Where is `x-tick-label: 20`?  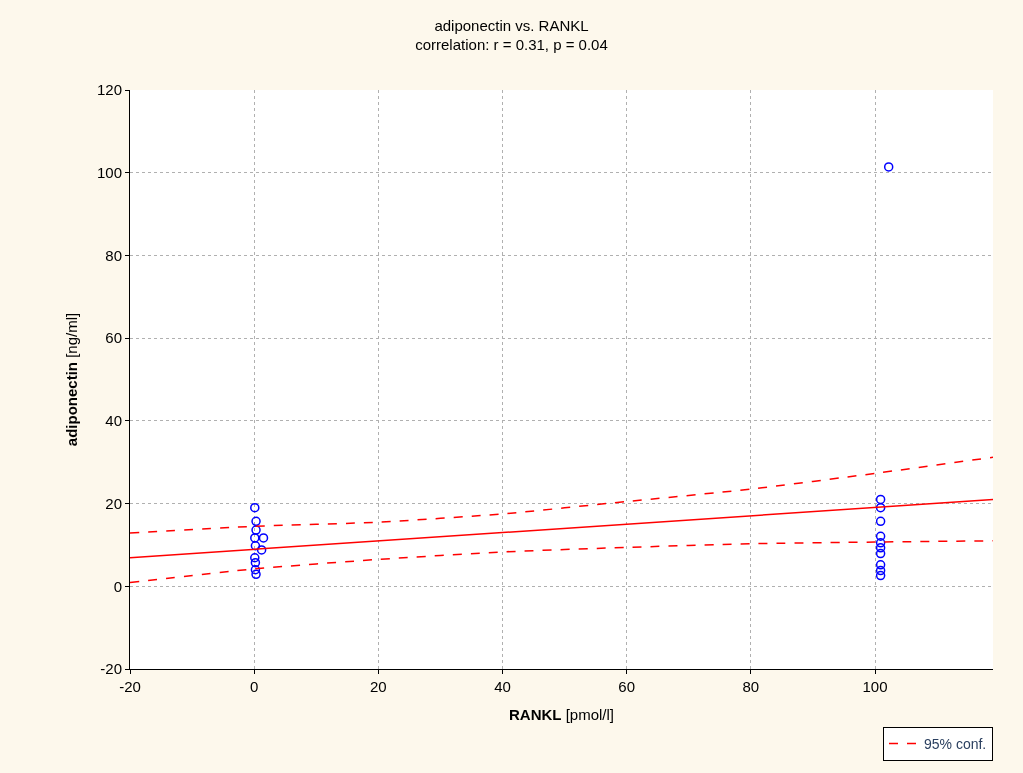
x-tick-label: 20 is located at coordinates (378, 686).